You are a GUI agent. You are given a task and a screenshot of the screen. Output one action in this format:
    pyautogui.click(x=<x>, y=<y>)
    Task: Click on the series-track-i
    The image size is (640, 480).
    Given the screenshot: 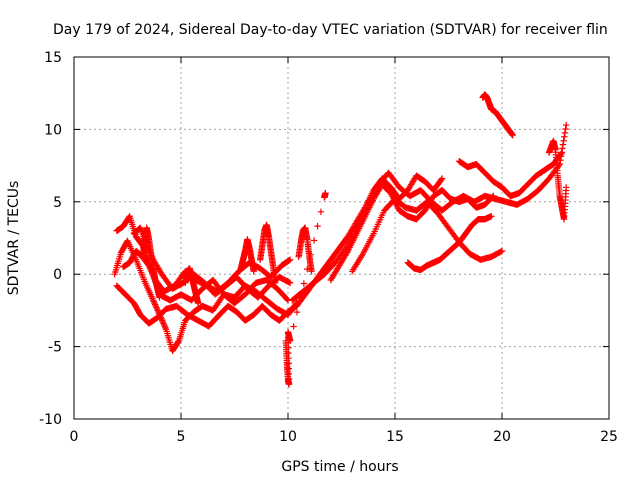 What is the action you would take?
    pyautogui.click(x=427, y=235)
    